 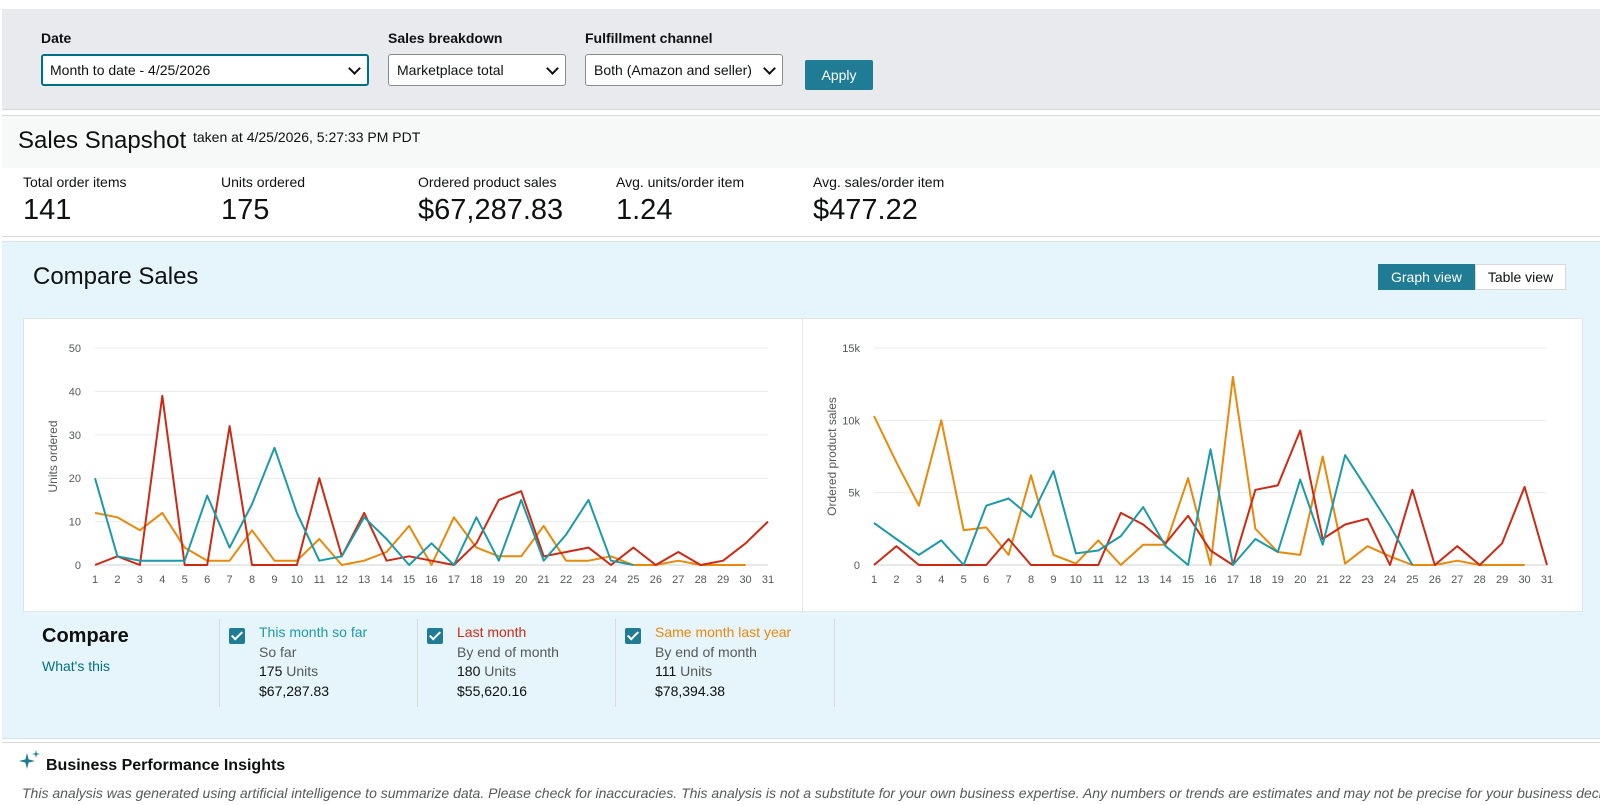 I want to click on insights-title: Business Performance Insights, so click(x=166, y=765).